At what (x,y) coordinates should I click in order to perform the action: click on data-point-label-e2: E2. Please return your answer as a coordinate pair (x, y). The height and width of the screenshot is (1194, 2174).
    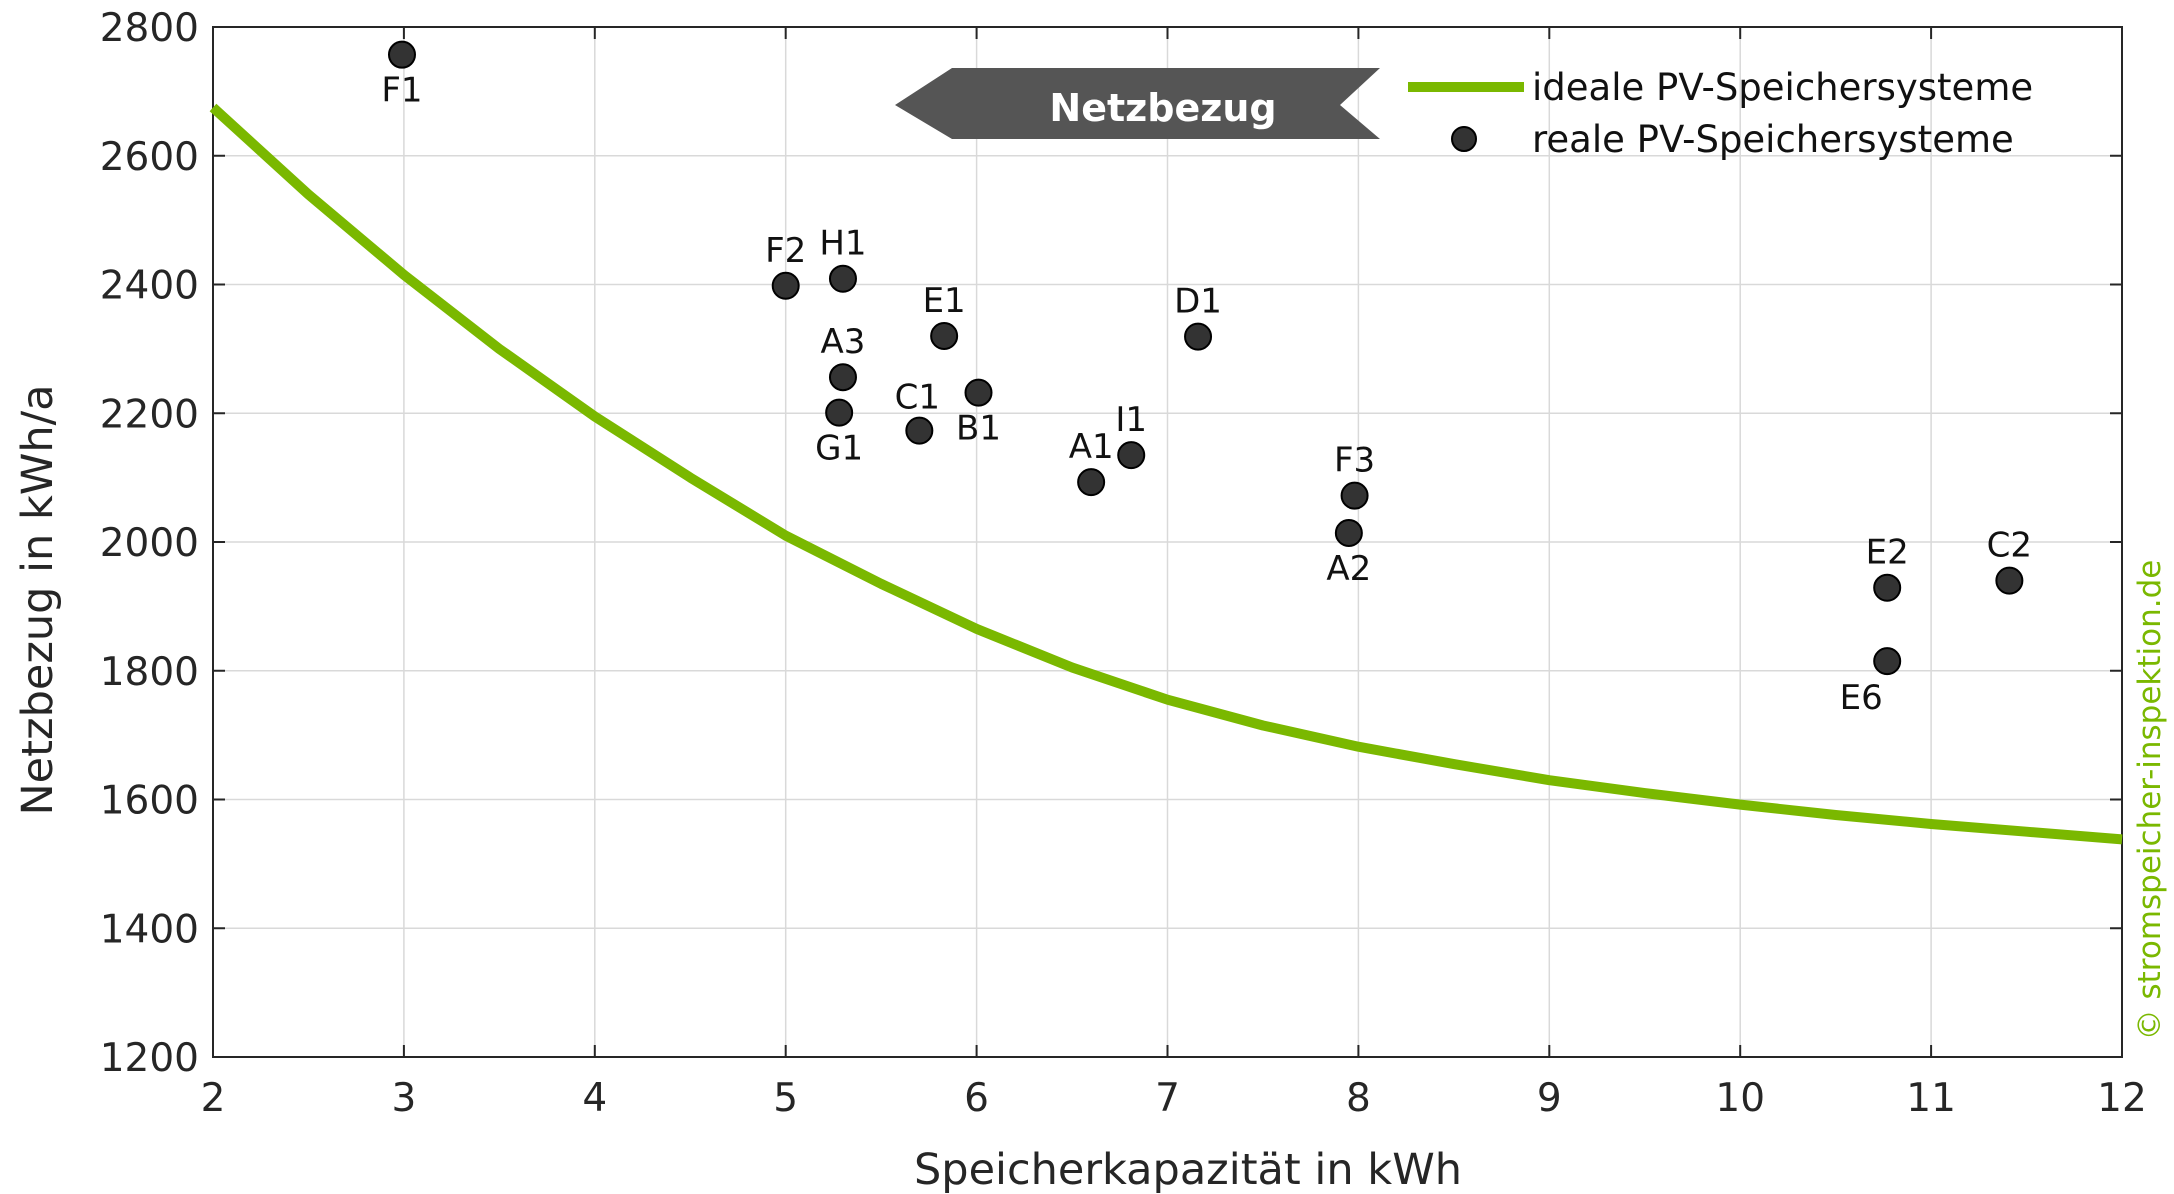
    Looking at the image, I should click on (1887, 553).